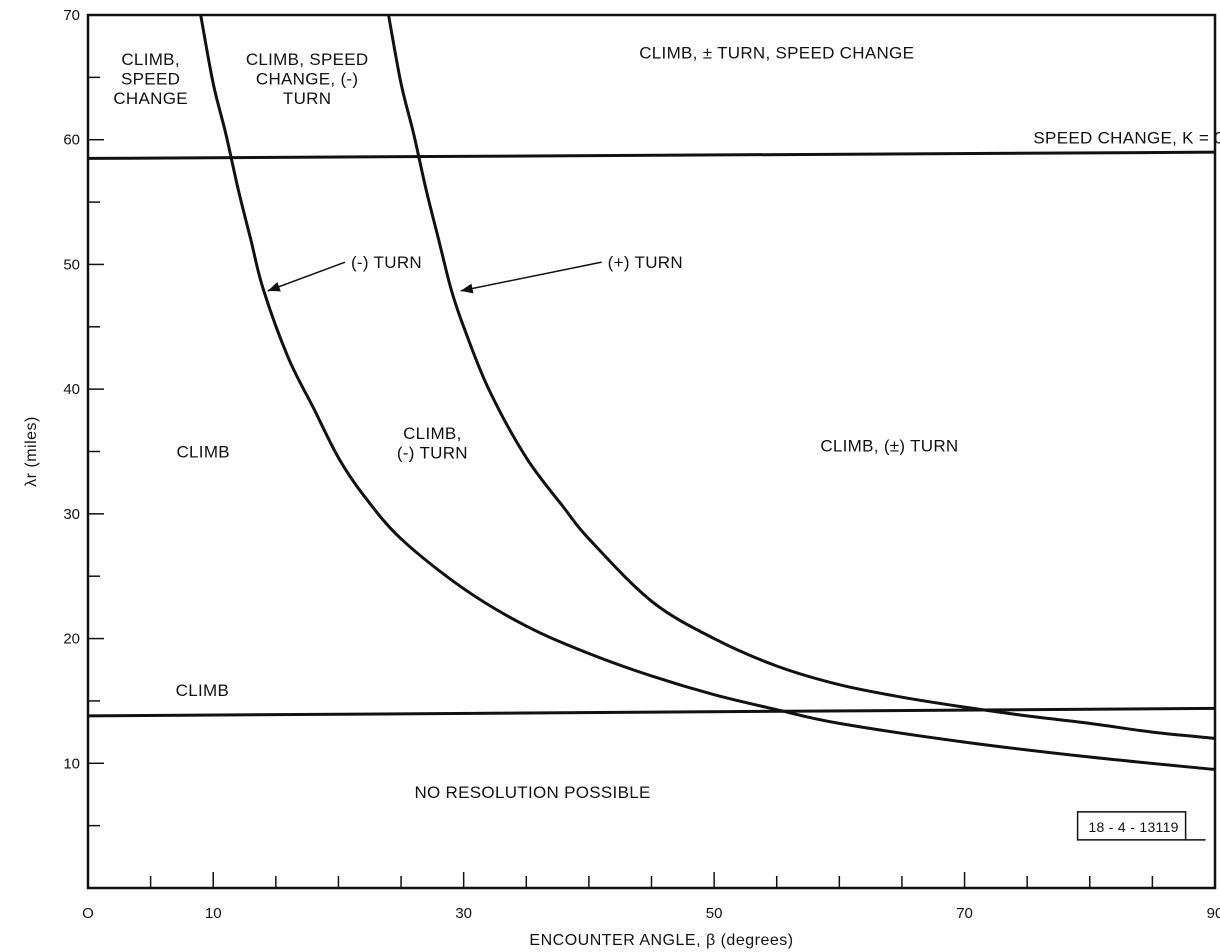 The image size is (1220, 952). I want to click on region-label: CLIMB, SPEED CHANGE, so click(150, 79).